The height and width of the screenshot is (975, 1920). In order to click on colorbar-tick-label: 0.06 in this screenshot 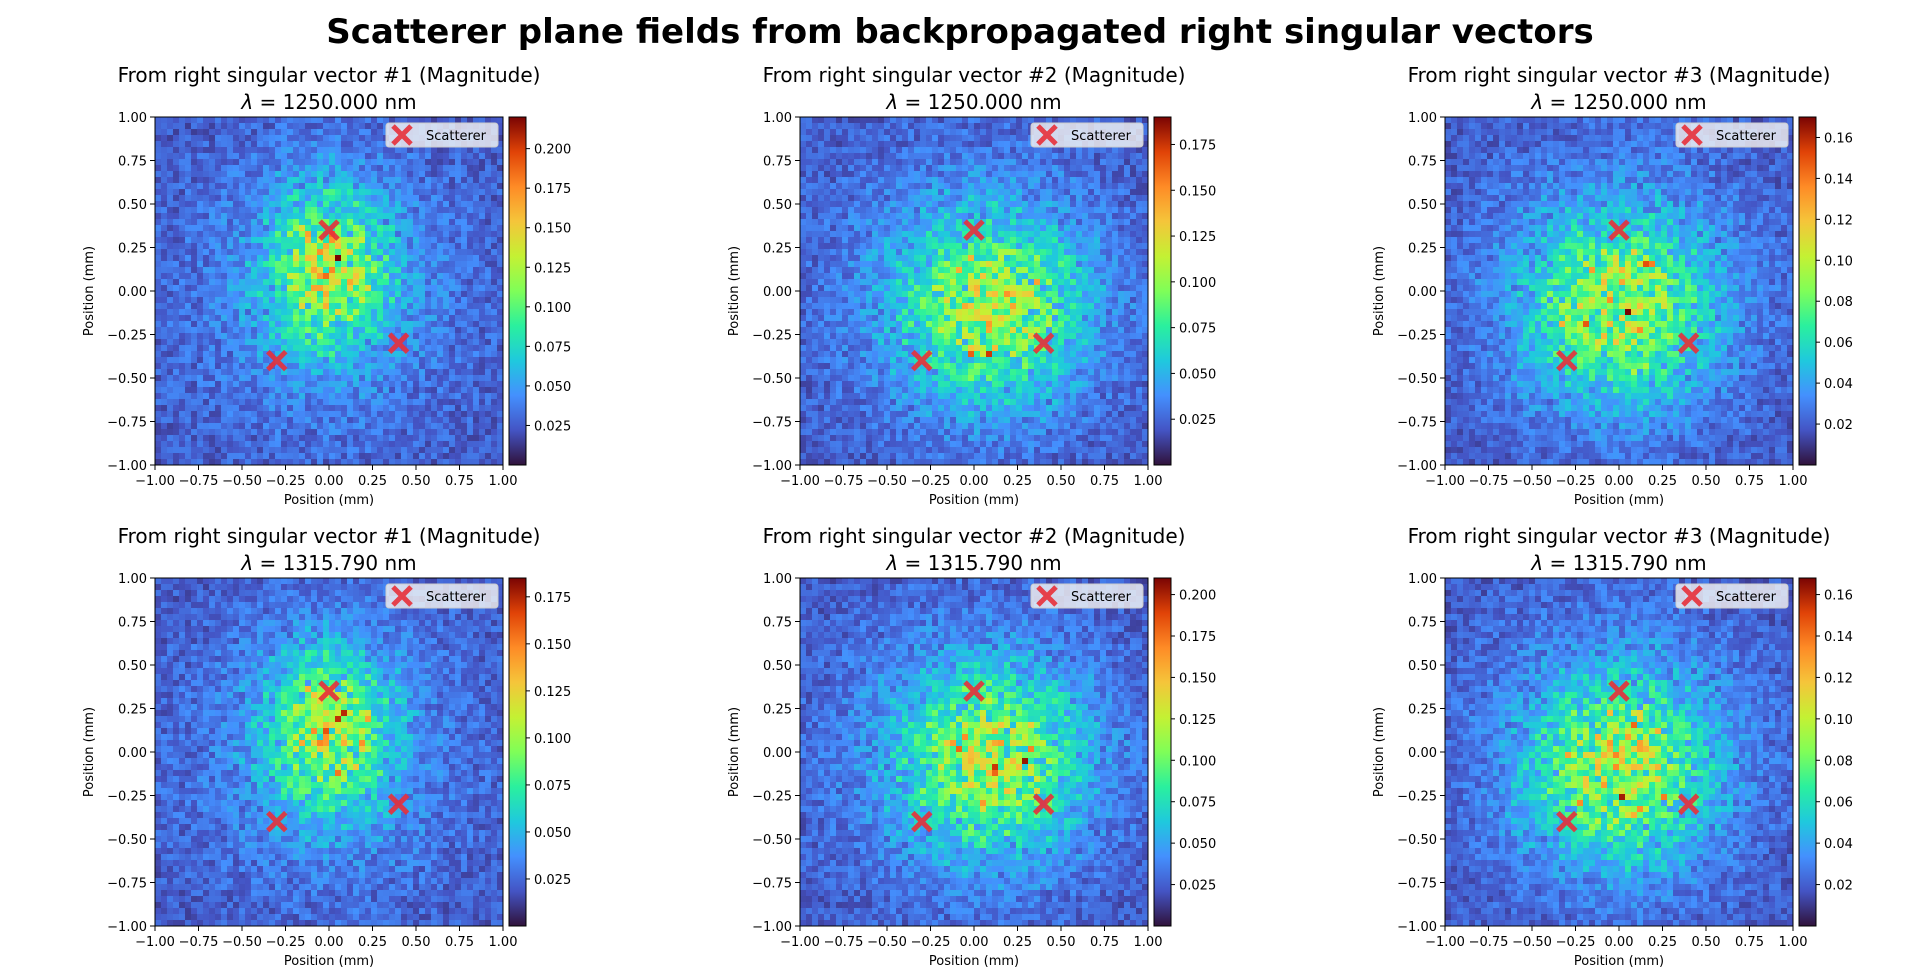, I will do `click(1838, 343)`.